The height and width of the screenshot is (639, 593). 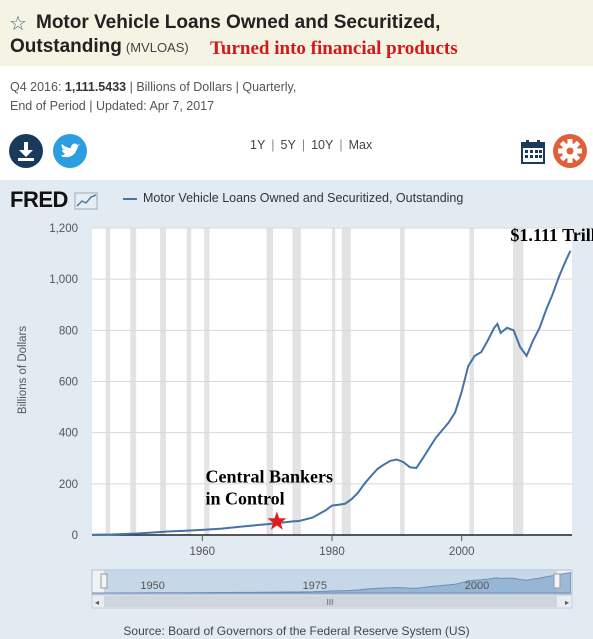 I want to click on settings-button, so click(x=570, y=151).